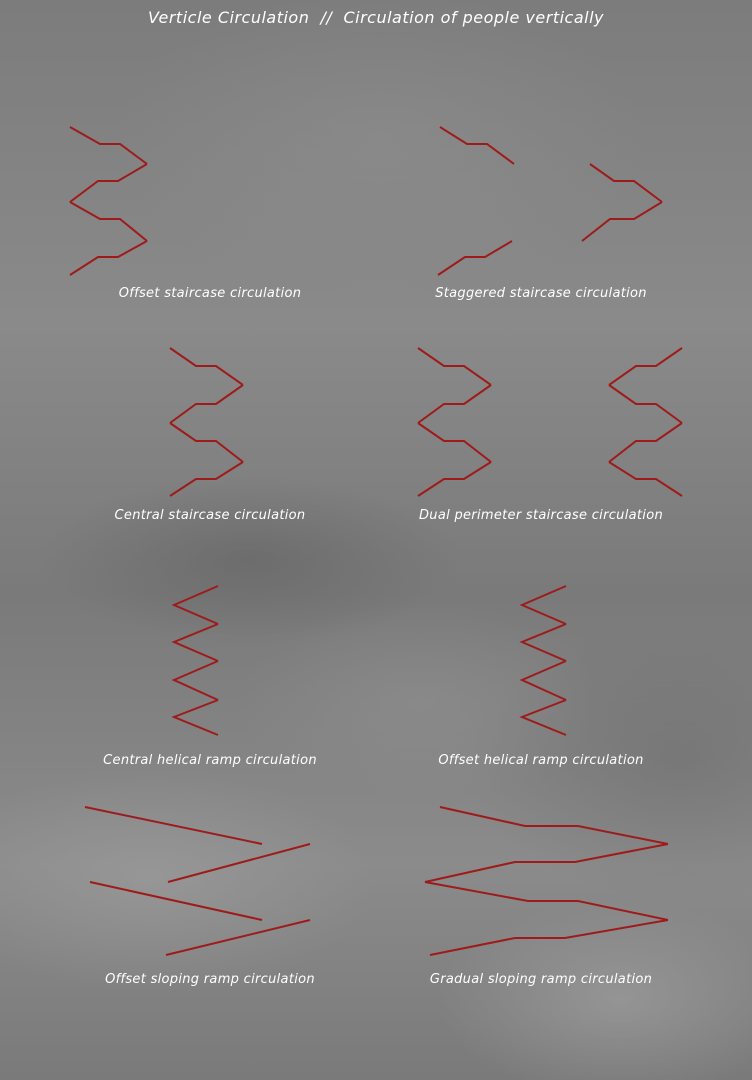 This screenshot has height=1080, width=752. Describe the element at coordinates (541, 760) in the screenshot. I see `caption-offset-helical-ramp: Offset helical ramp circulation` at that location.